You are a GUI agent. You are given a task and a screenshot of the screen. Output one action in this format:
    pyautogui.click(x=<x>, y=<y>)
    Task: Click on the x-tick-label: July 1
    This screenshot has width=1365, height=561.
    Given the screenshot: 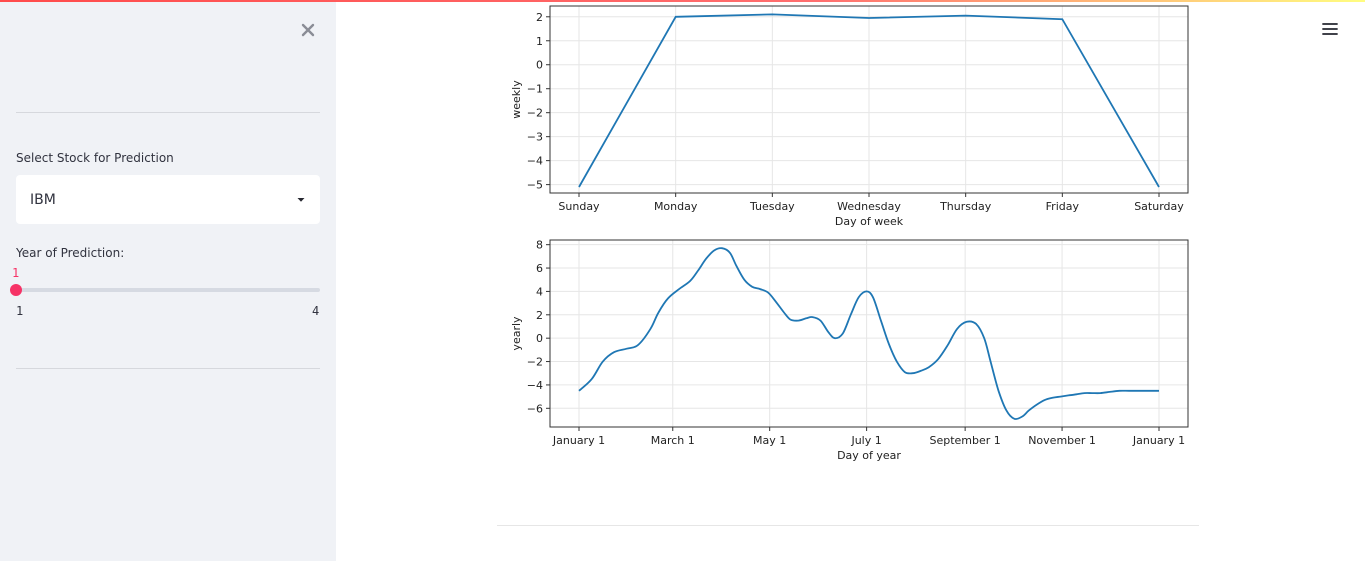 What is the action you would take?
    pyautogui.click(x=865, y=440)
    